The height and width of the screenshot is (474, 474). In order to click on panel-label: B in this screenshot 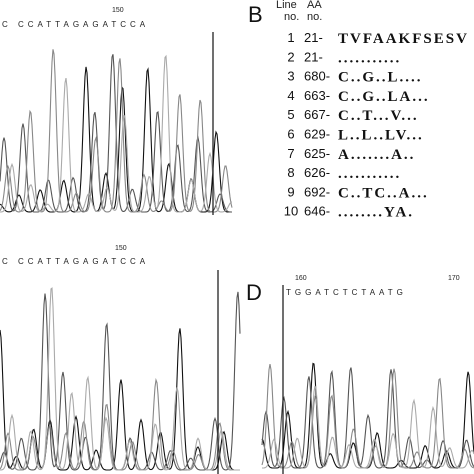, I will do `click(255, 14)`.